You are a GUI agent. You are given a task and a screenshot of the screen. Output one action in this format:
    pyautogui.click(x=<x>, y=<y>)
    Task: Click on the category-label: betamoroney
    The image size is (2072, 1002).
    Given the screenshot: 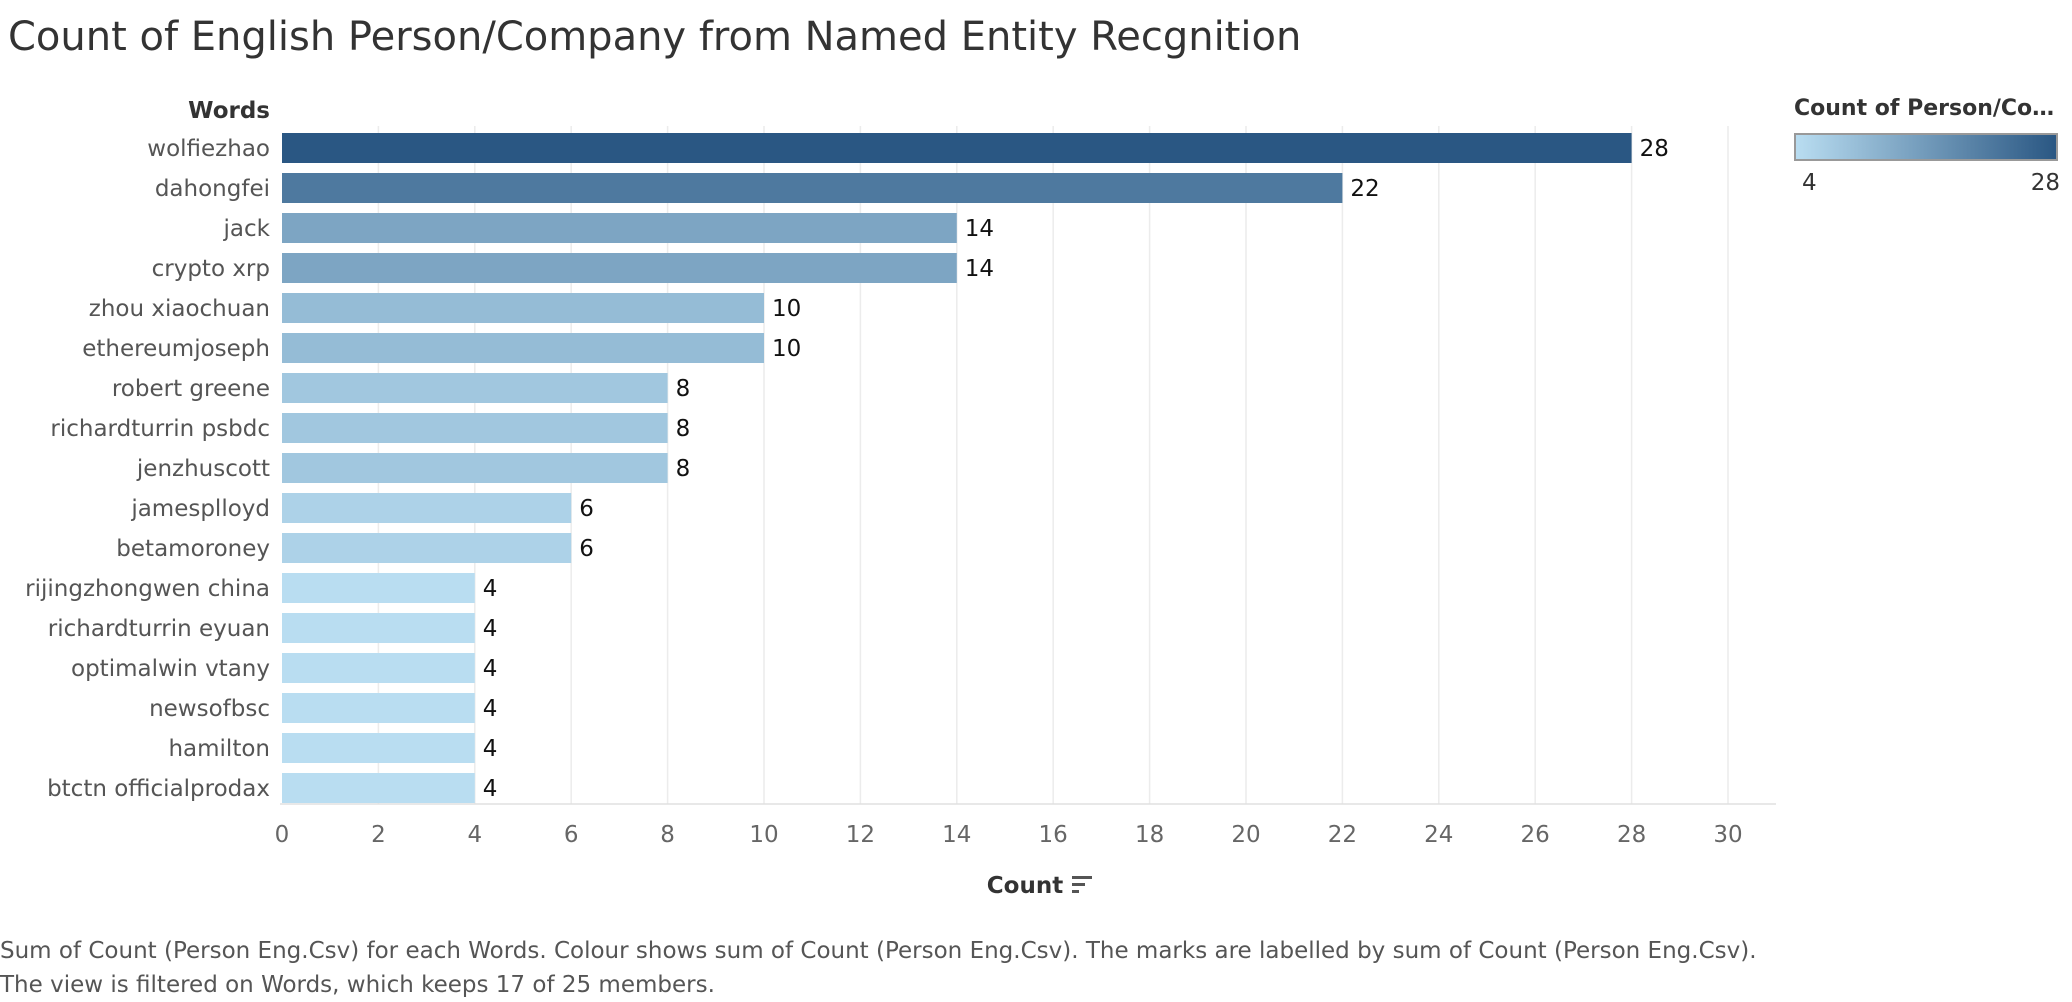 What is the action you would take?
    pyautogui.click(x=193, y=549)
    